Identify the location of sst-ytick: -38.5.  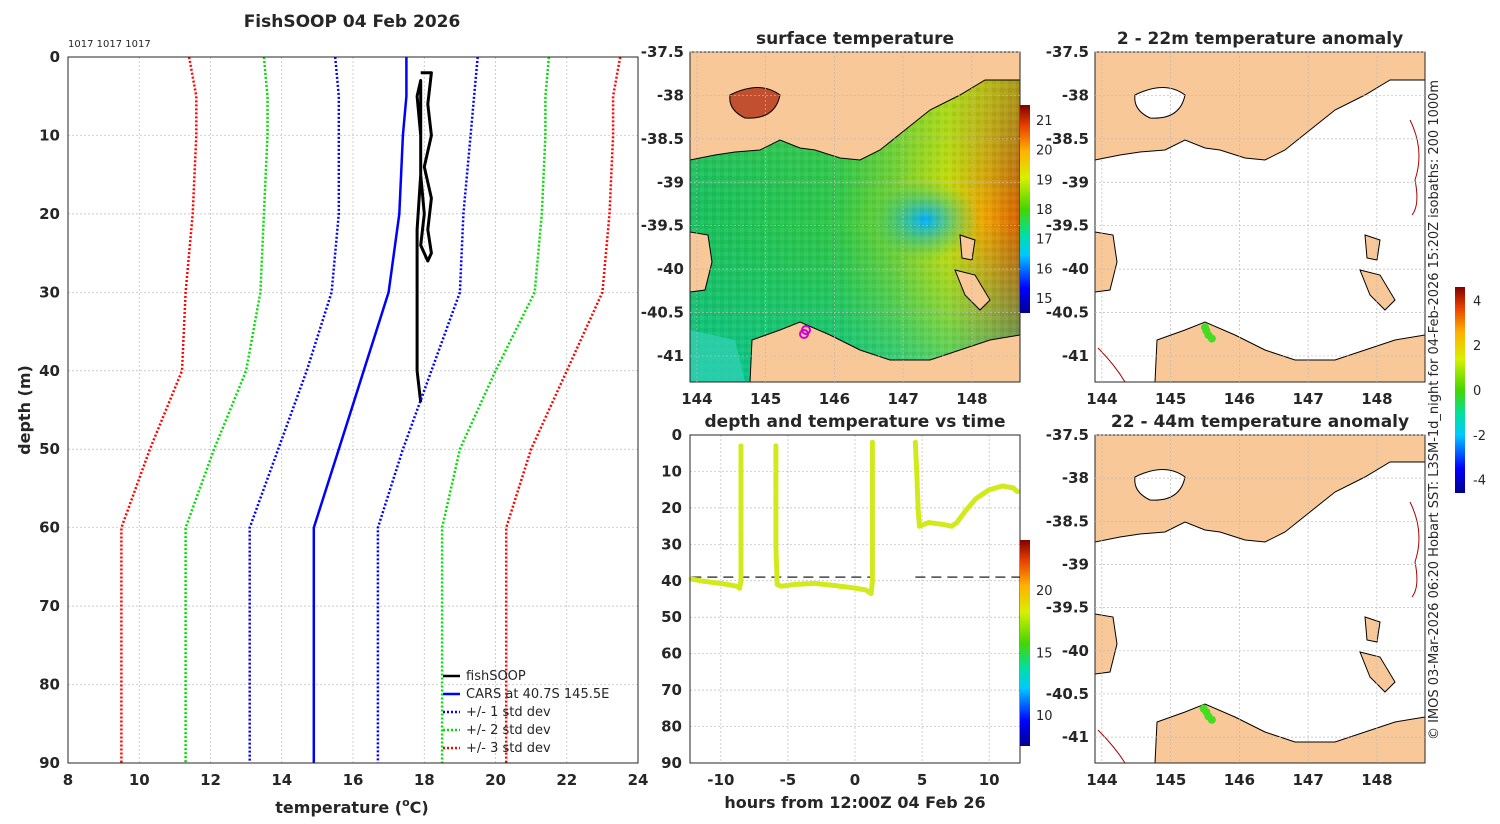
(662, 139).